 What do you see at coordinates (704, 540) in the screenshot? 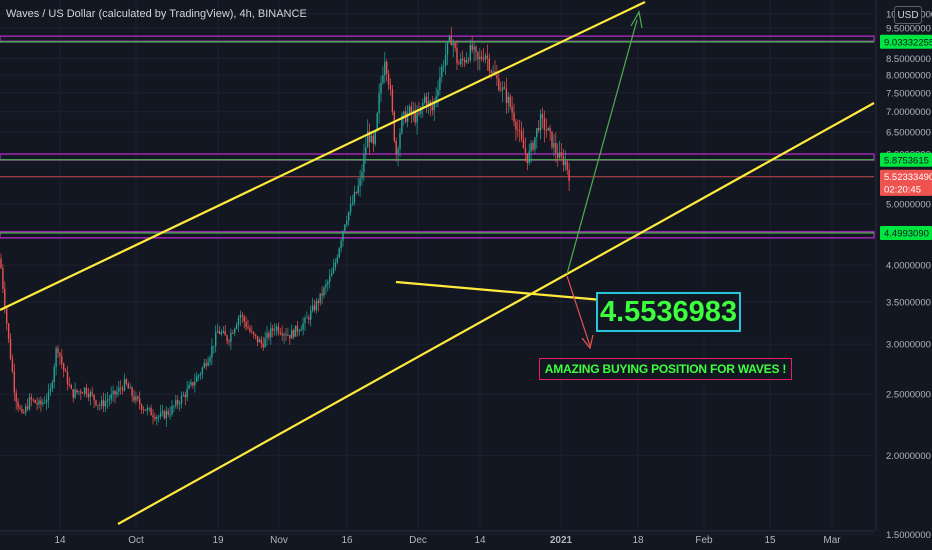
I see `time-tick-label: Feb` at bounding box center [704, 540].